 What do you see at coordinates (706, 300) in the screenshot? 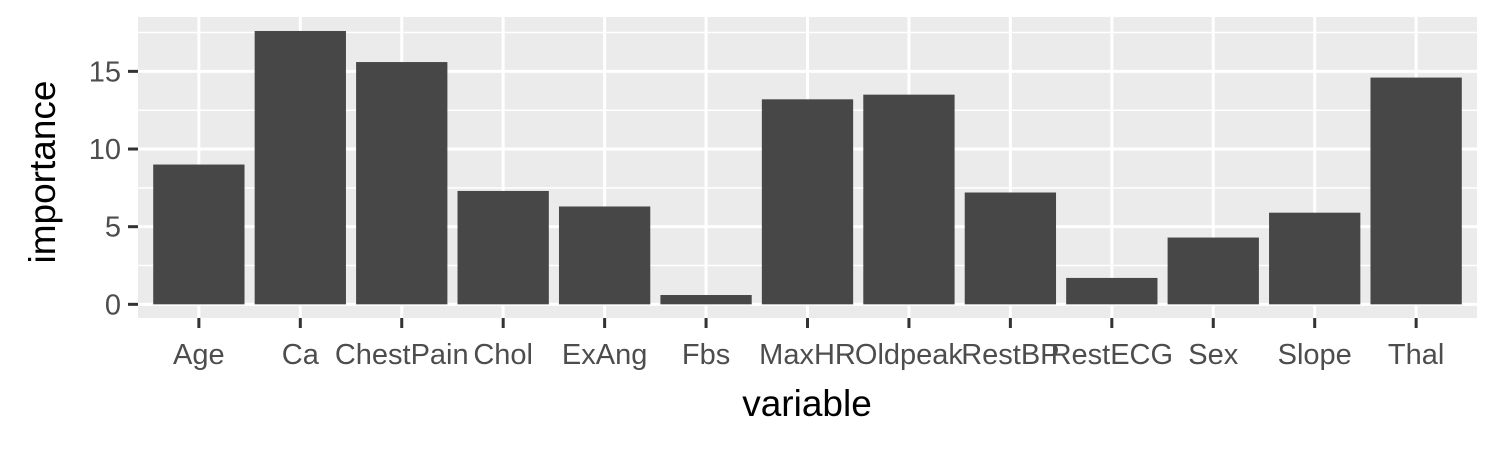
I see `bar-fbs` at bounding box center [706, 300].